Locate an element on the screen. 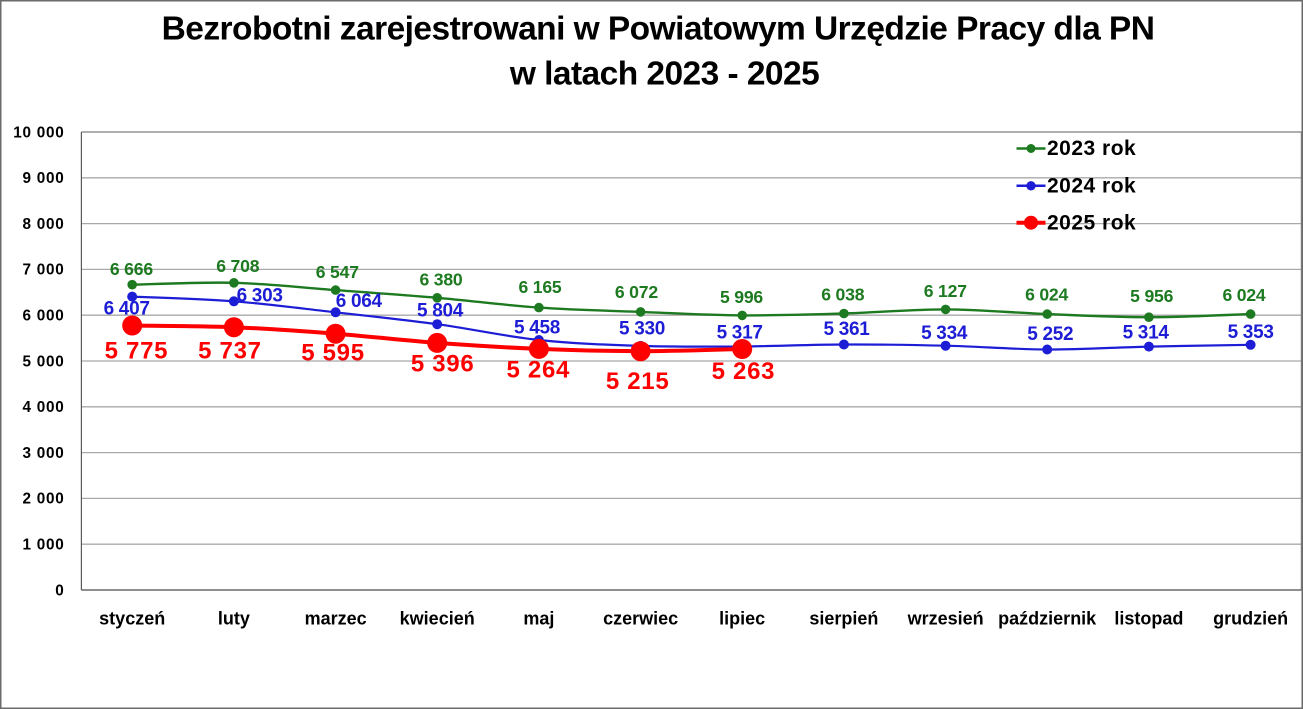 Image resolution: width=1303 pixels, height=709 pixels. svg-text: 6 064 is located at coordinates (359, 301).